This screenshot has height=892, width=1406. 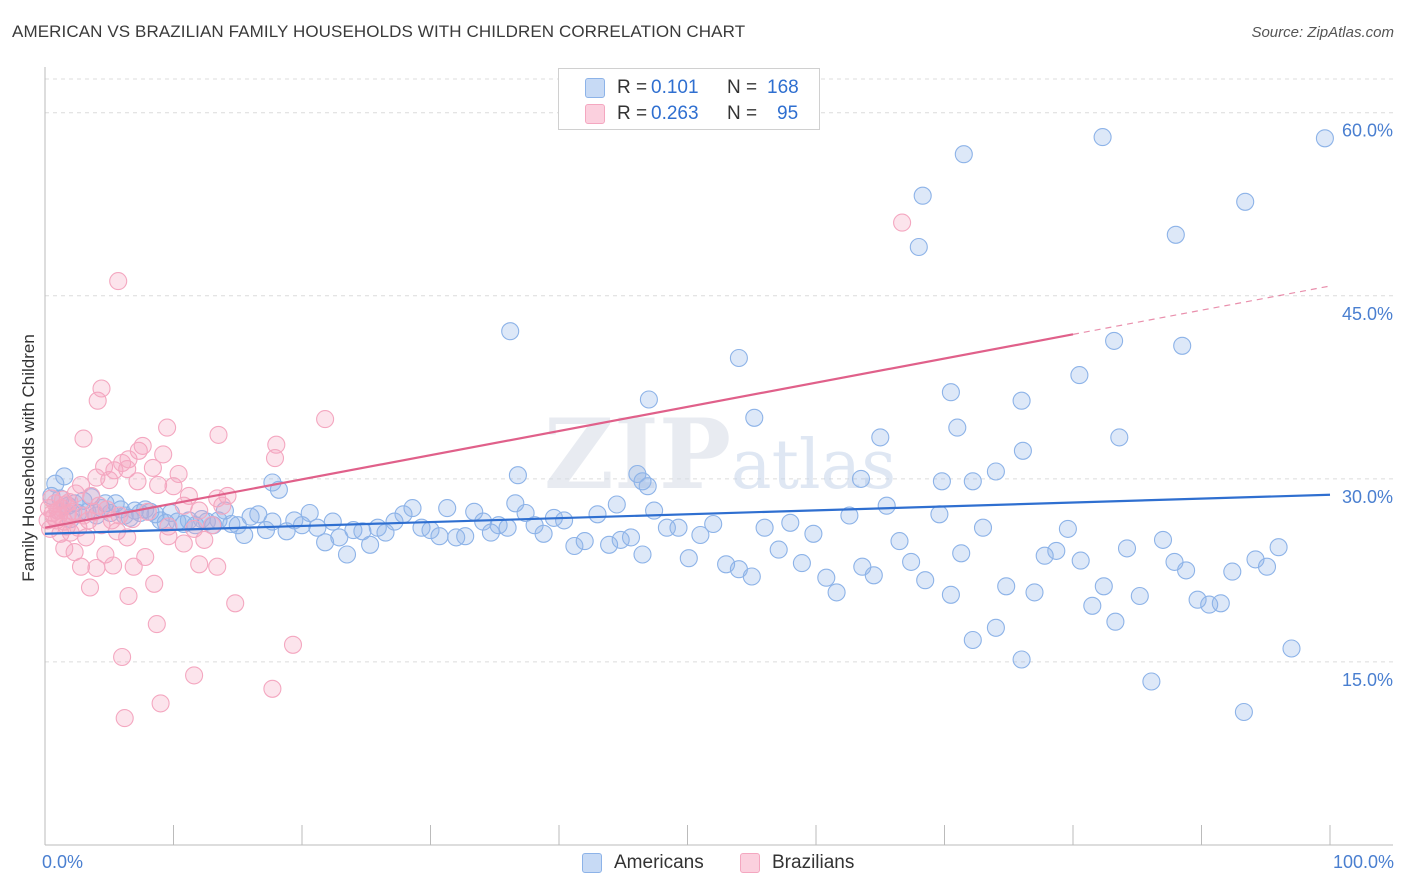 I want to click on americans-swatch, so click(x=592, y=863).